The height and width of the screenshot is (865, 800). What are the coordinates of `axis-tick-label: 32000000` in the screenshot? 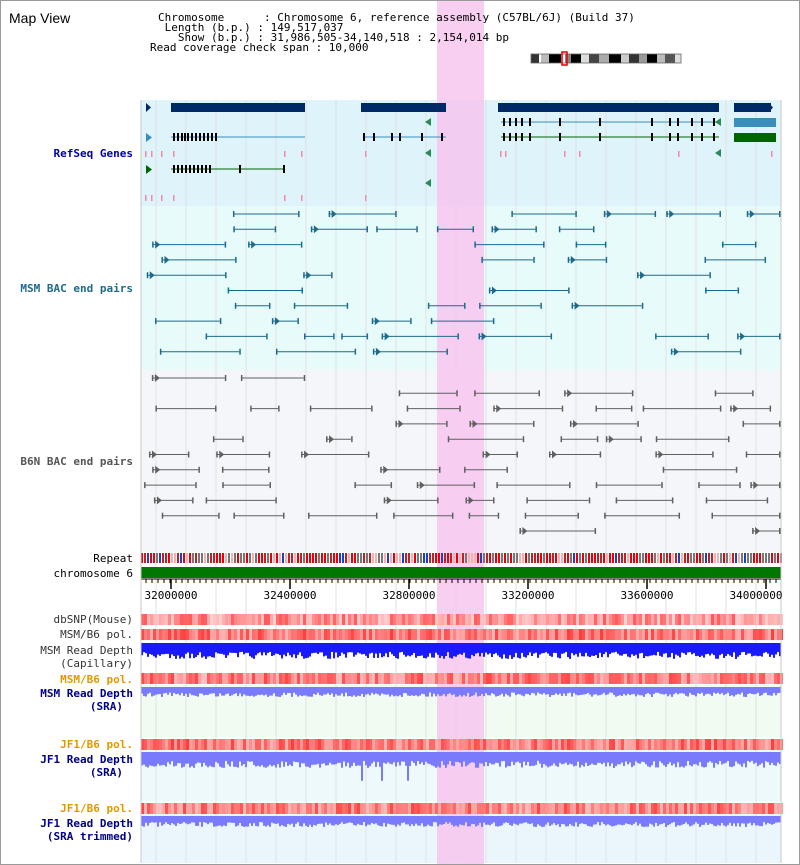 It's located at (171, 595).